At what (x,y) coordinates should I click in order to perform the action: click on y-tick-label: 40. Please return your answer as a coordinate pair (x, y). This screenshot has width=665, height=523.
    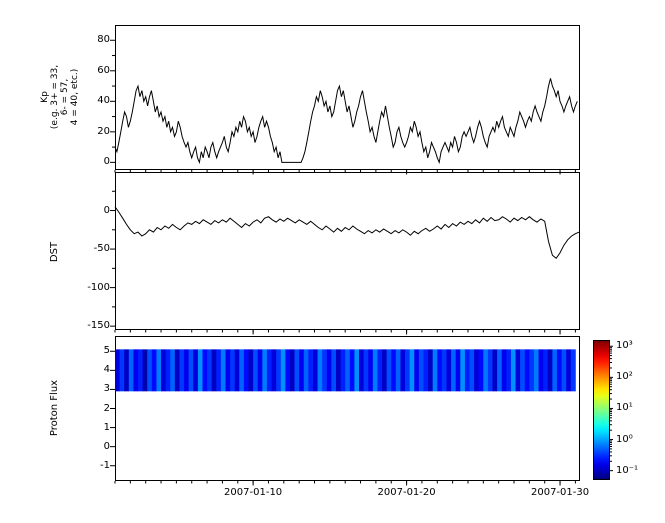
    Looking at the image, I should click on (103, 101).